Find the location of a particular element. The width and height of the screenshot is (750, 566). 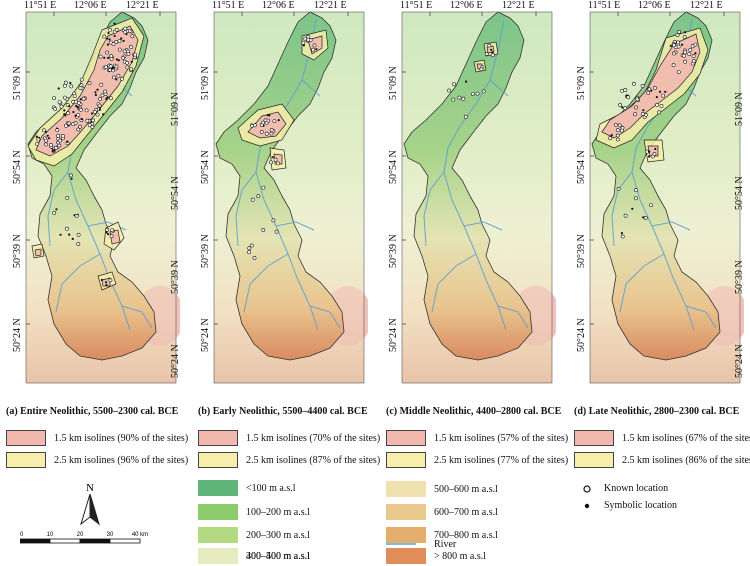

elevation-label: 400–500 m a.s.l is located at coordinates (278, 556).